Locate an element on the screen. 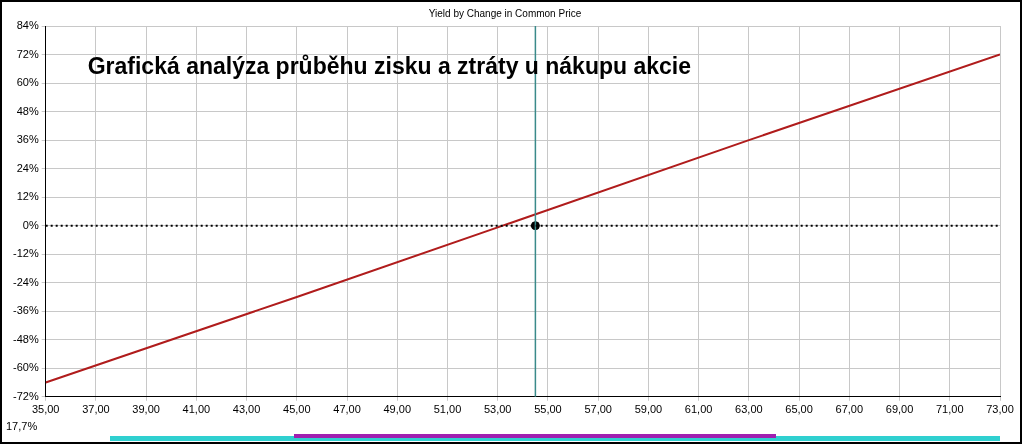  y-tick-label: -60% is located at coordinates (25, 367).